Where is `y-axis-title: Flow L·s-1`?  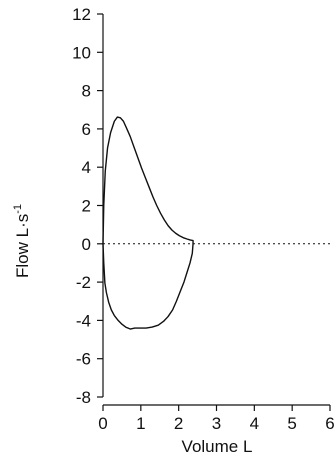 y-axis-title: Flow L·s-1 is located at coordinates (22, 241).